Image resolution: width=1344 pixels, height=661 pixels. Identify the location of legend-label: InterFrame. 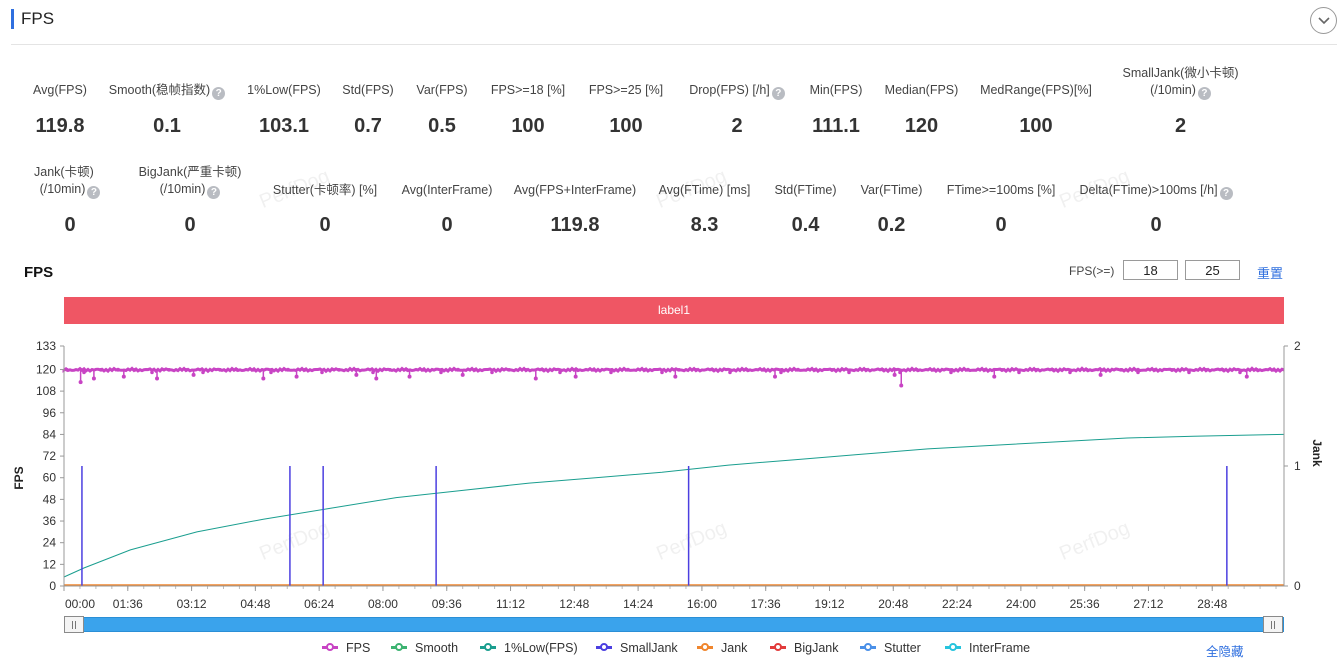
(1000, 648).